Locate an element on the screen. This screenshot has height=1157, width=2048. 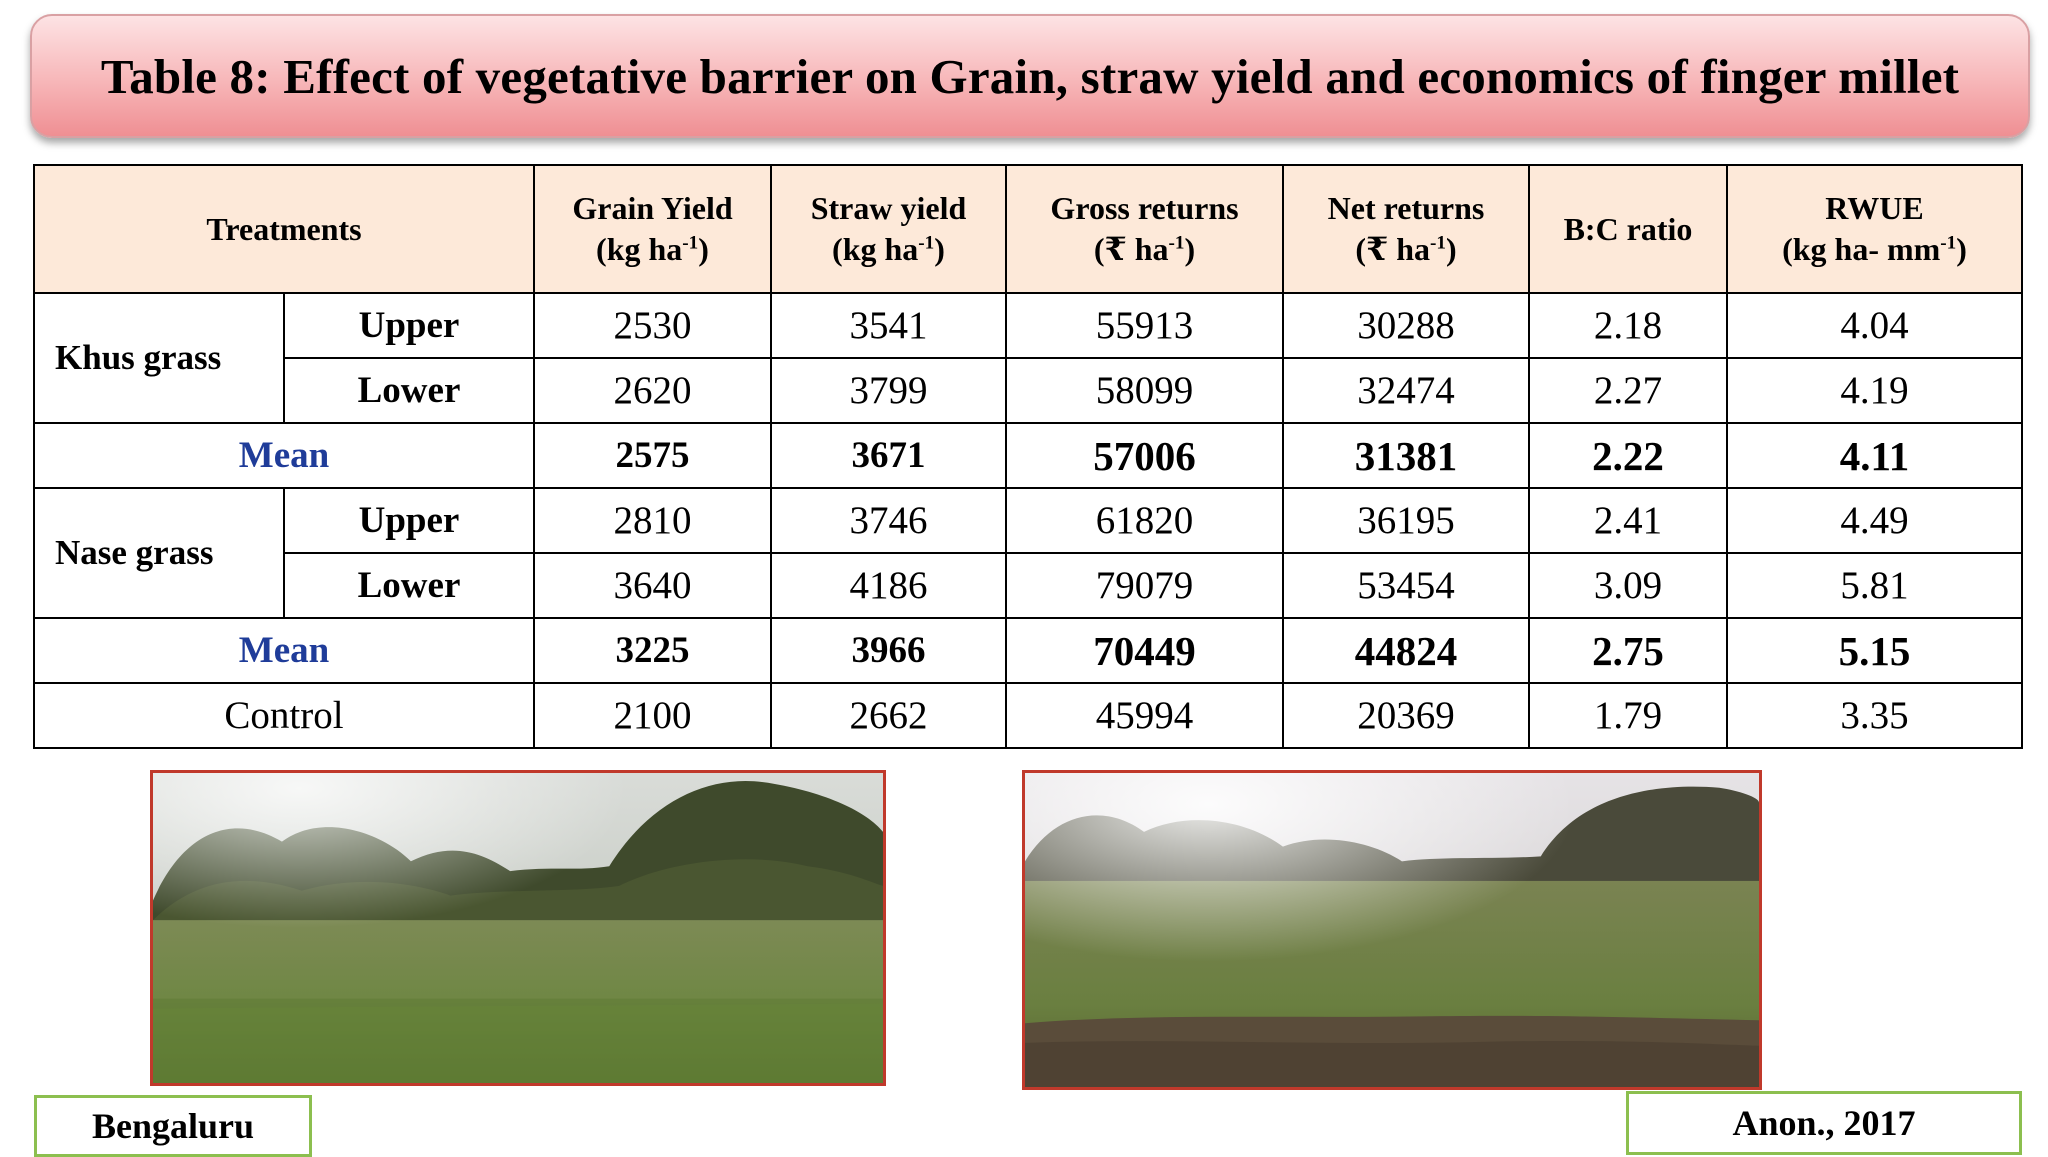
group-khus-grass: Khus grass is located at coordinates (159, 358).